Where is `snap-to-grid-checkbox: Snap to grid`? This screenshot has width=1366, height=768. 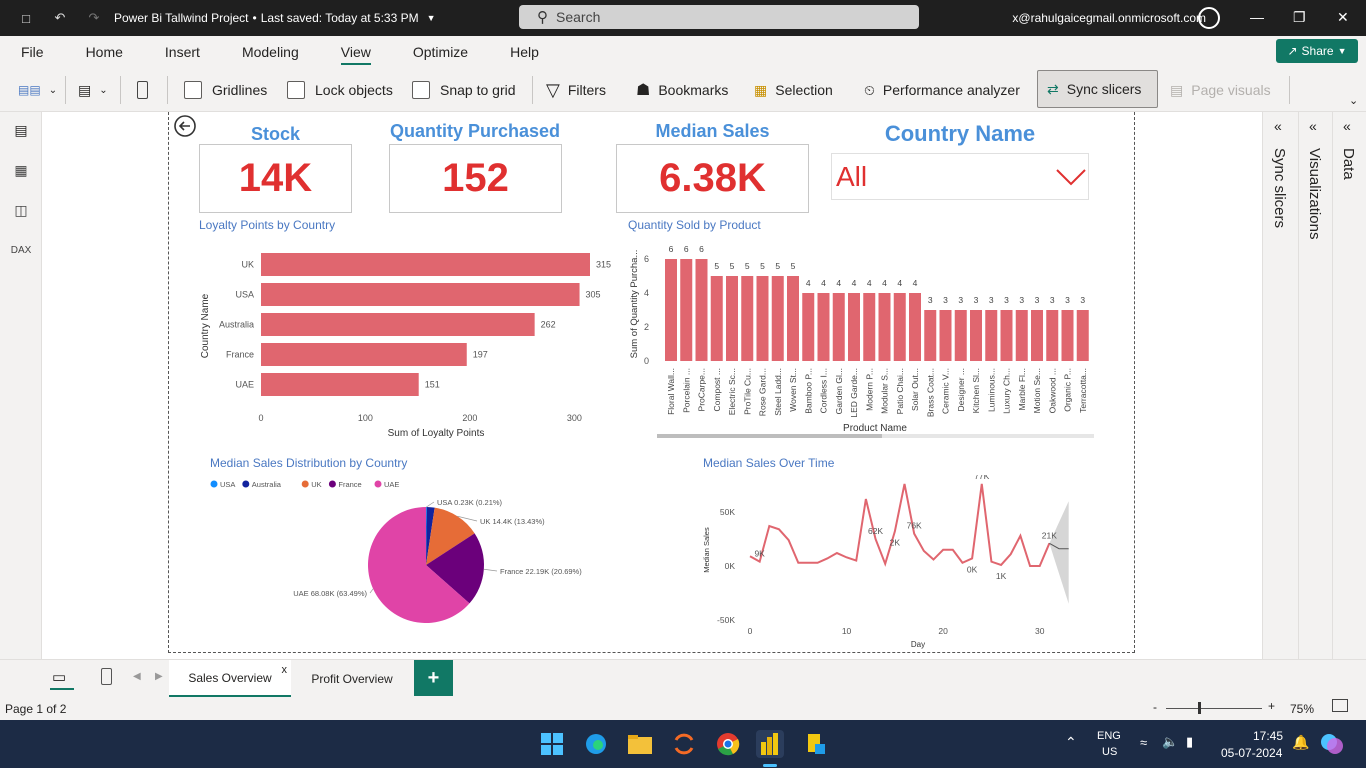
snap-to-grid-checkbox: Snap to grid is located at coordinates (464, 90).